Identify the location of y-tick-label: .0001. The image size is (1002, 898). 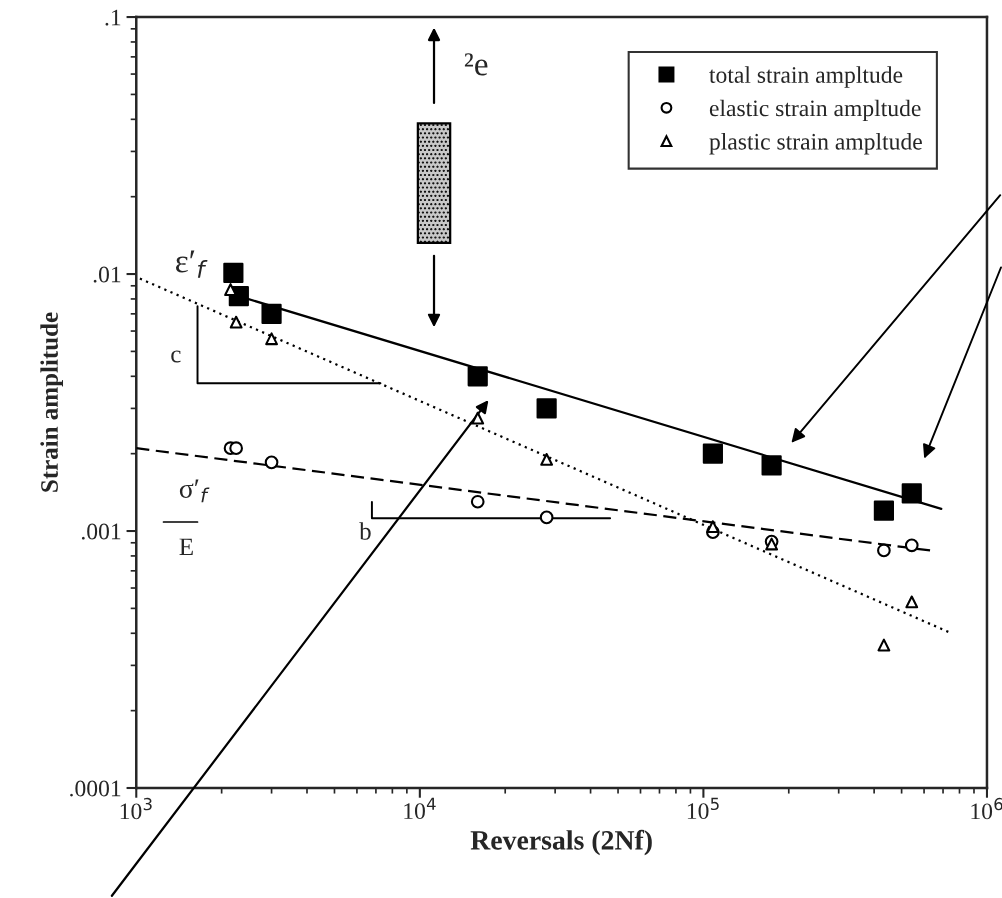
(95, 788).